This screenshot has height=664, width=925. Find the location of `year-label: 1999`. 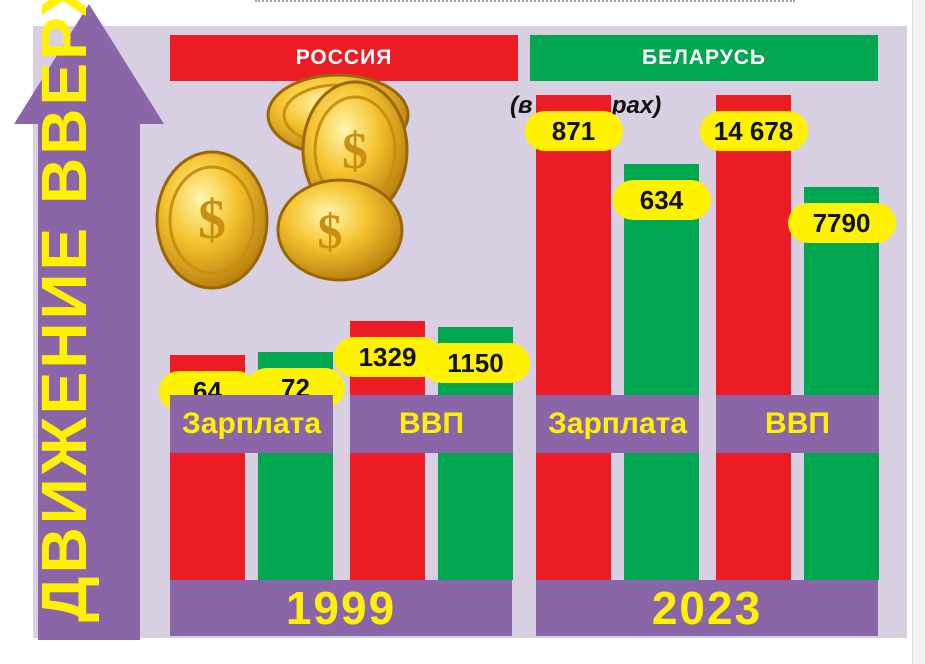

year-label: 1999 is located at coordinates (341, 608).